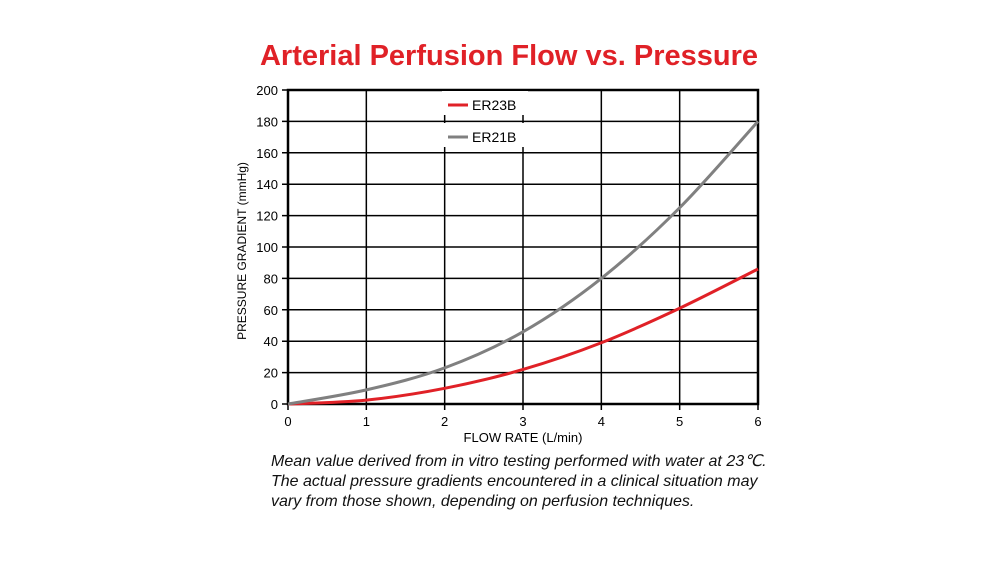 The image size is (998, 575). Describe the element at coordinates (267, 153) in the screenshot. I see `y-tick-label: 160` at that location.